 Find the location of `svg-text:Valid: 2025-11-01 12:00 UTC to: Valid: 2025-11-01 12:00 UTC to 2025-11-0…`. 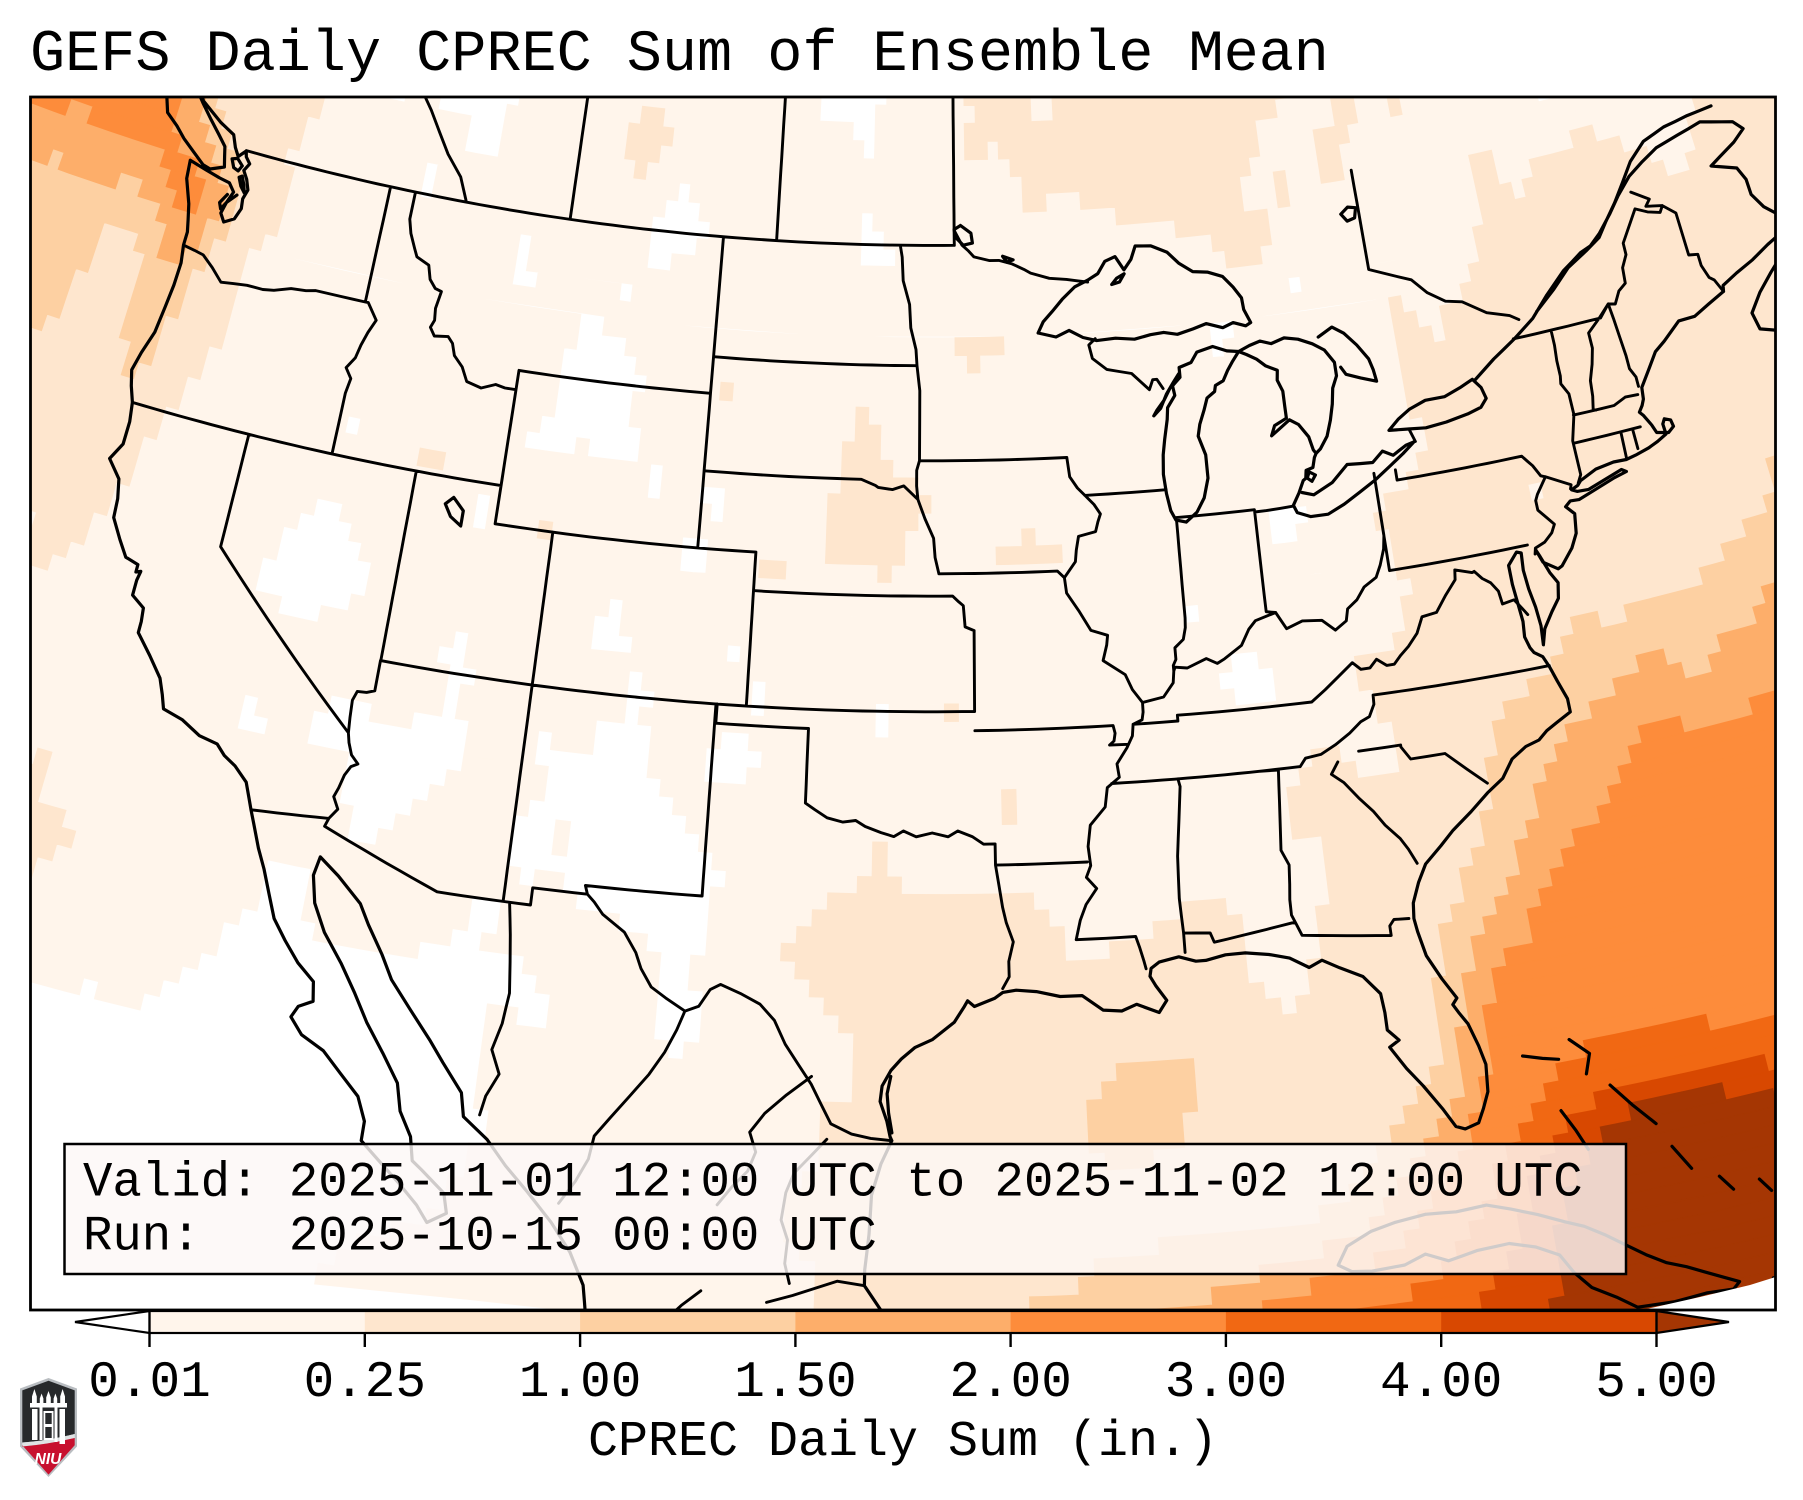

svg-text:Valid: 2025-11-01 12:00 UTC to: Valid: 2025-11-01 12:00 UTC to 2025-11-0… is located at coordinates (833, 1183).